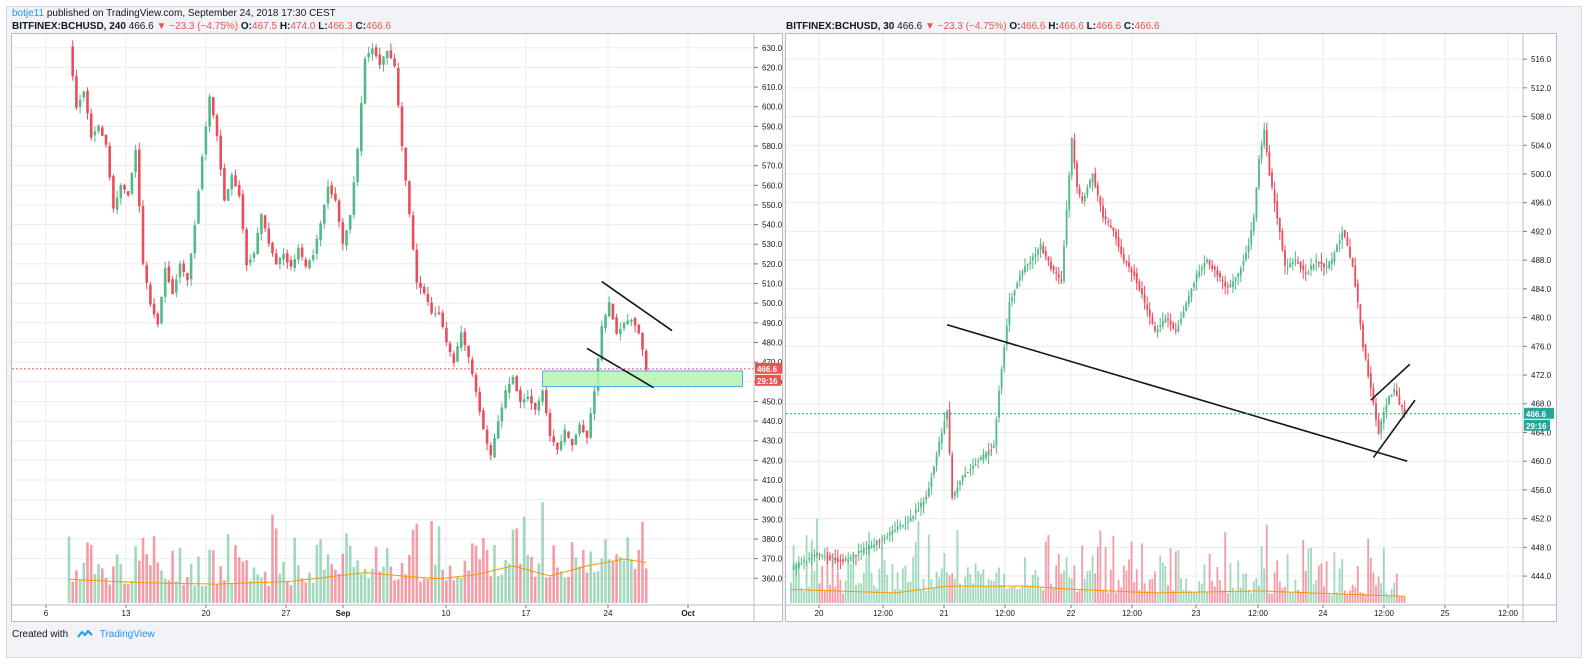  I want to click on right-change: ▼ −23.3 (−4.75%), so click(965, 26).